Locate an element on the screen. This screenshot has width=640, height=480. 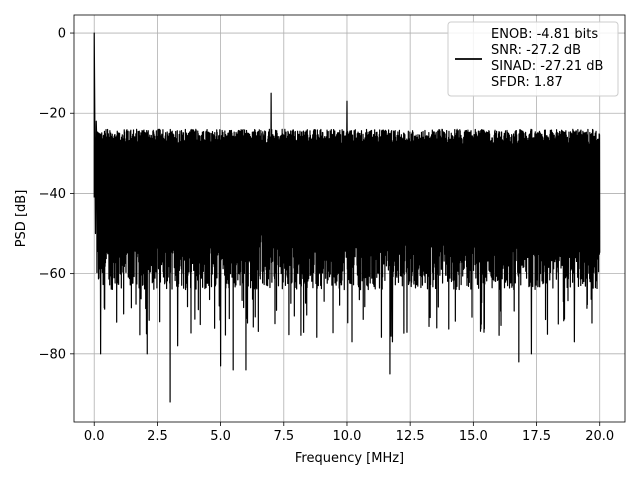
y-tick-label: −40 is located at coordinates (52, 194).